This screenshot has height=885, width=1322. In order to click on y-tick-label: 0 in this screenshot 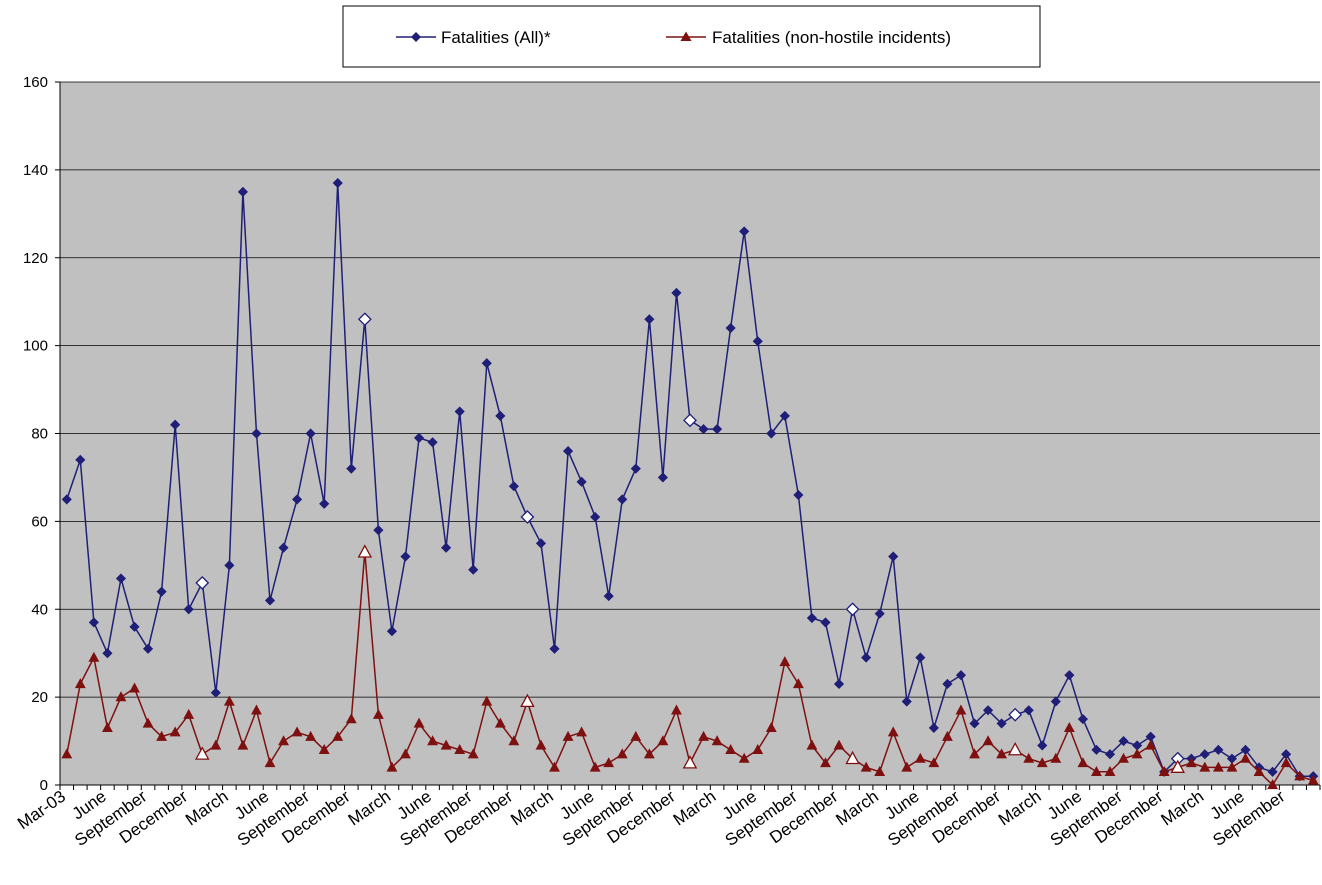, I will do `click(44, 785)`.